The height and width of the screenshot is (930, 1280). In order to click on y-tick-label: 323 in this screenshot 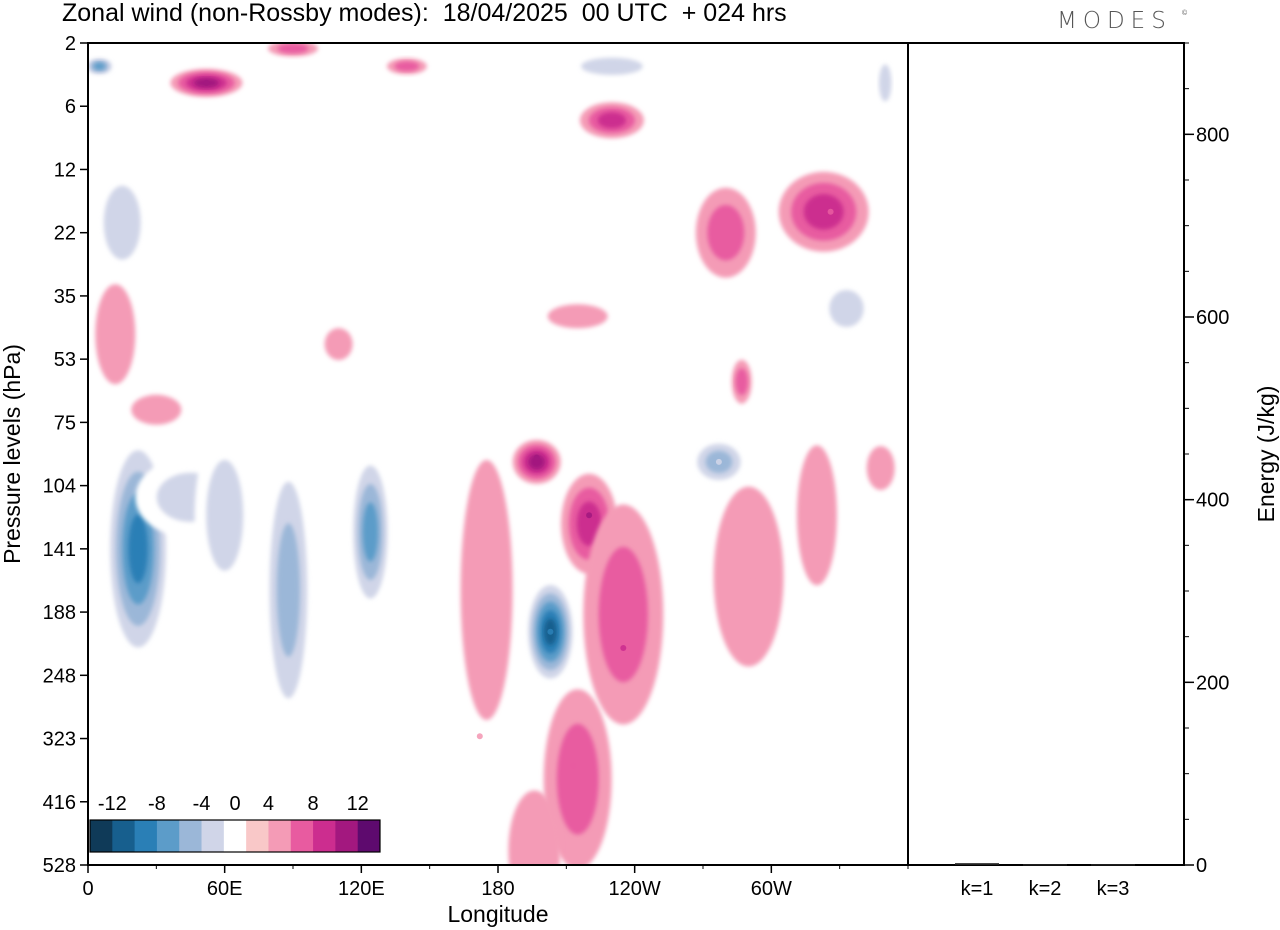, I will do `click(59, 740)`.